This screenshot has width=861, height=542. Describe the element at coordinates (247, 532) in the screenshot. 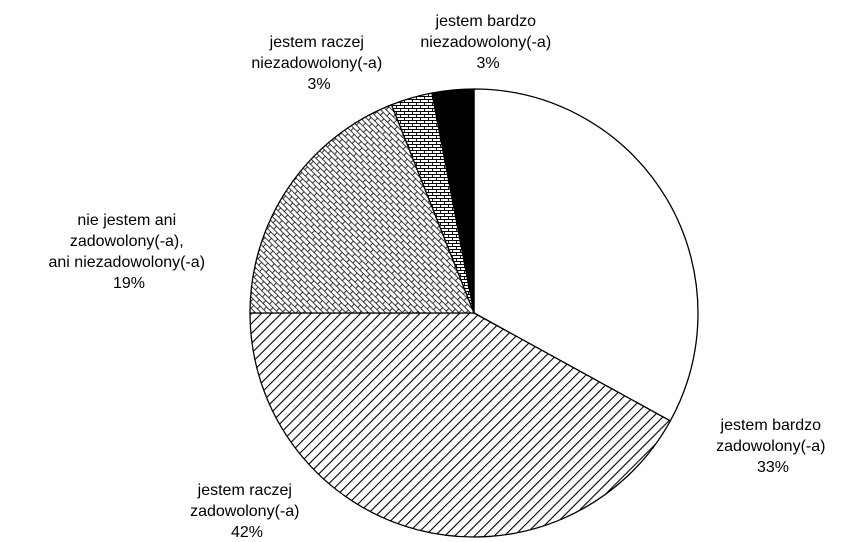

I see `value-label: 42%` at that location.